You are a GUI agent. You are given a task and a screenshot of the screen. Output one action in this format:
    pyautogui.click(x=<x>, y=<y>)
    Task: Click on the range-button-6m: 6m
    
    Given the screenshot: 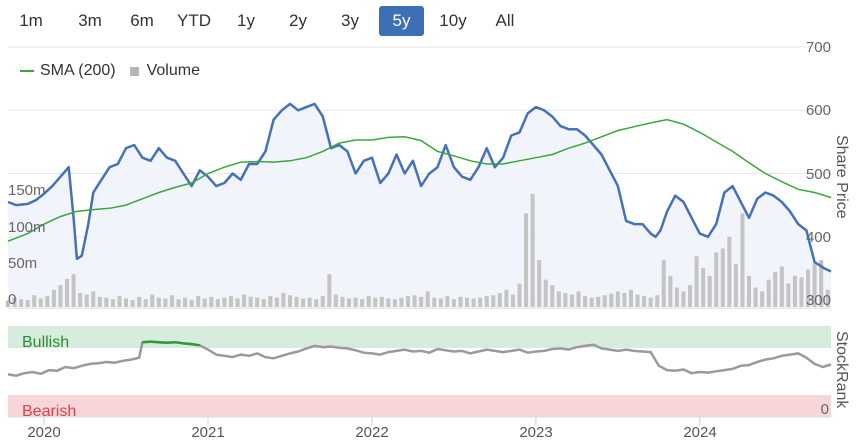 What is the action you would take?
    pyautogui.click(x=142, y=21)
    